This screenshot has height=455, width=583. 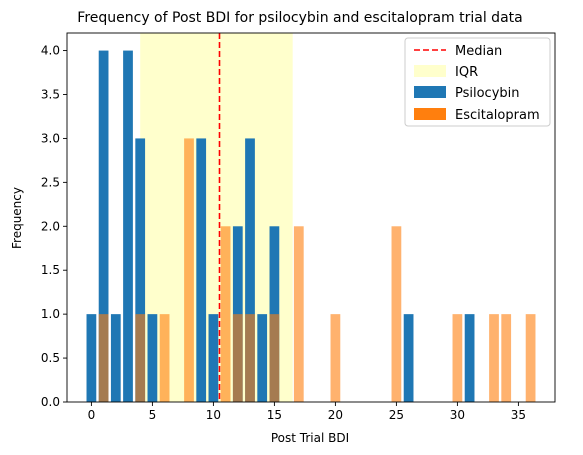 What do you see at coordinates (466, 72) in the screenshot?
I see `legend-iqr-label: IQR` at bounding box center [466, 72].